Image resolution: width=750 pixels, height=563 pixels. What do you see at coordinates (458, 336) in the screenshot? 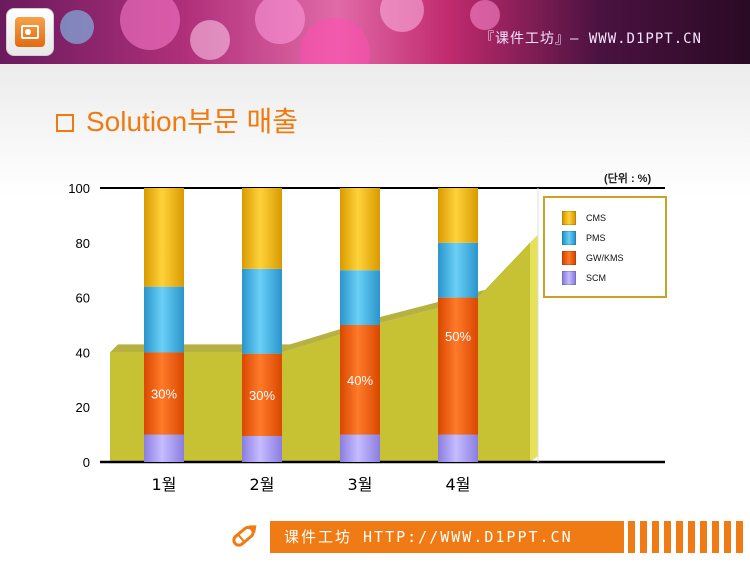
I see `data-label: 50%` at bounding box center [458, 336].